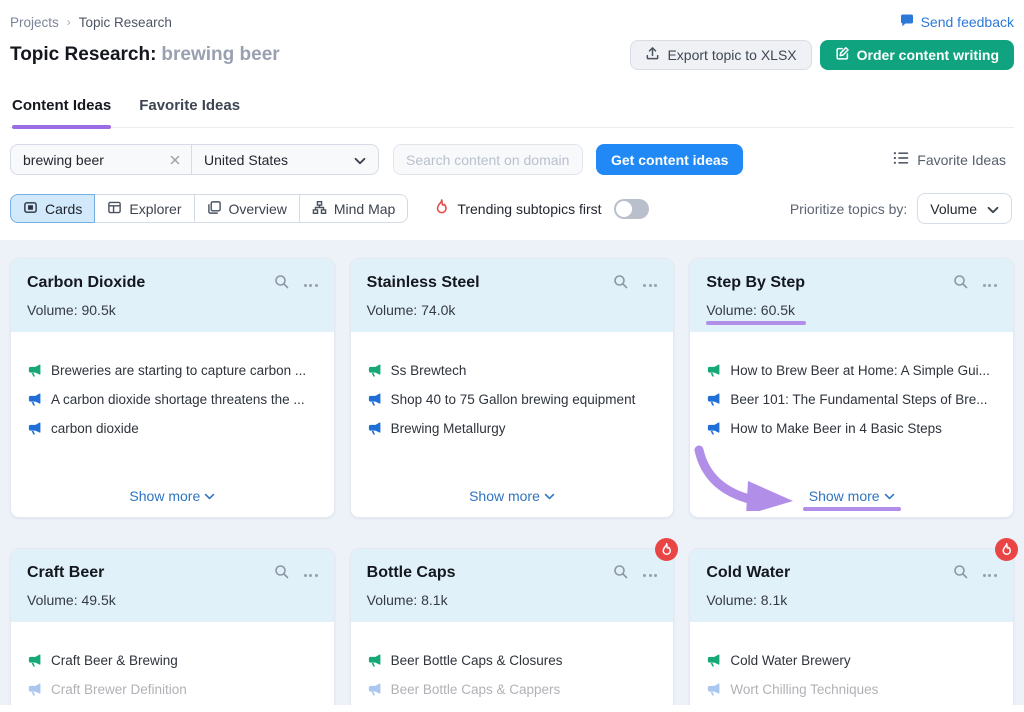 This screenshot has height=712, width=1024. What do you see at coordinates (961, 159) in the screenshot?
I see `favorite-ideas-label: Favorite Ideas` at bounding box center [961, 159].